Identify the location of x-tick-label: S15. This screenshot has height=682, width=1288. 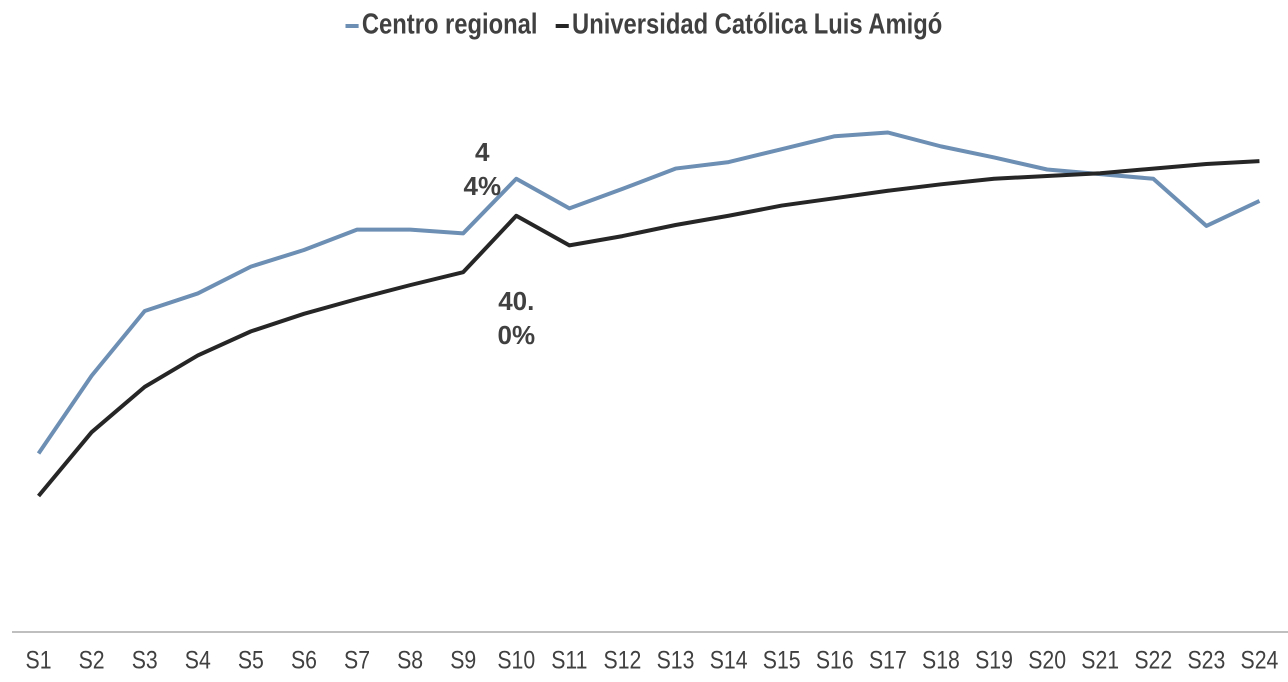
(782, 660).